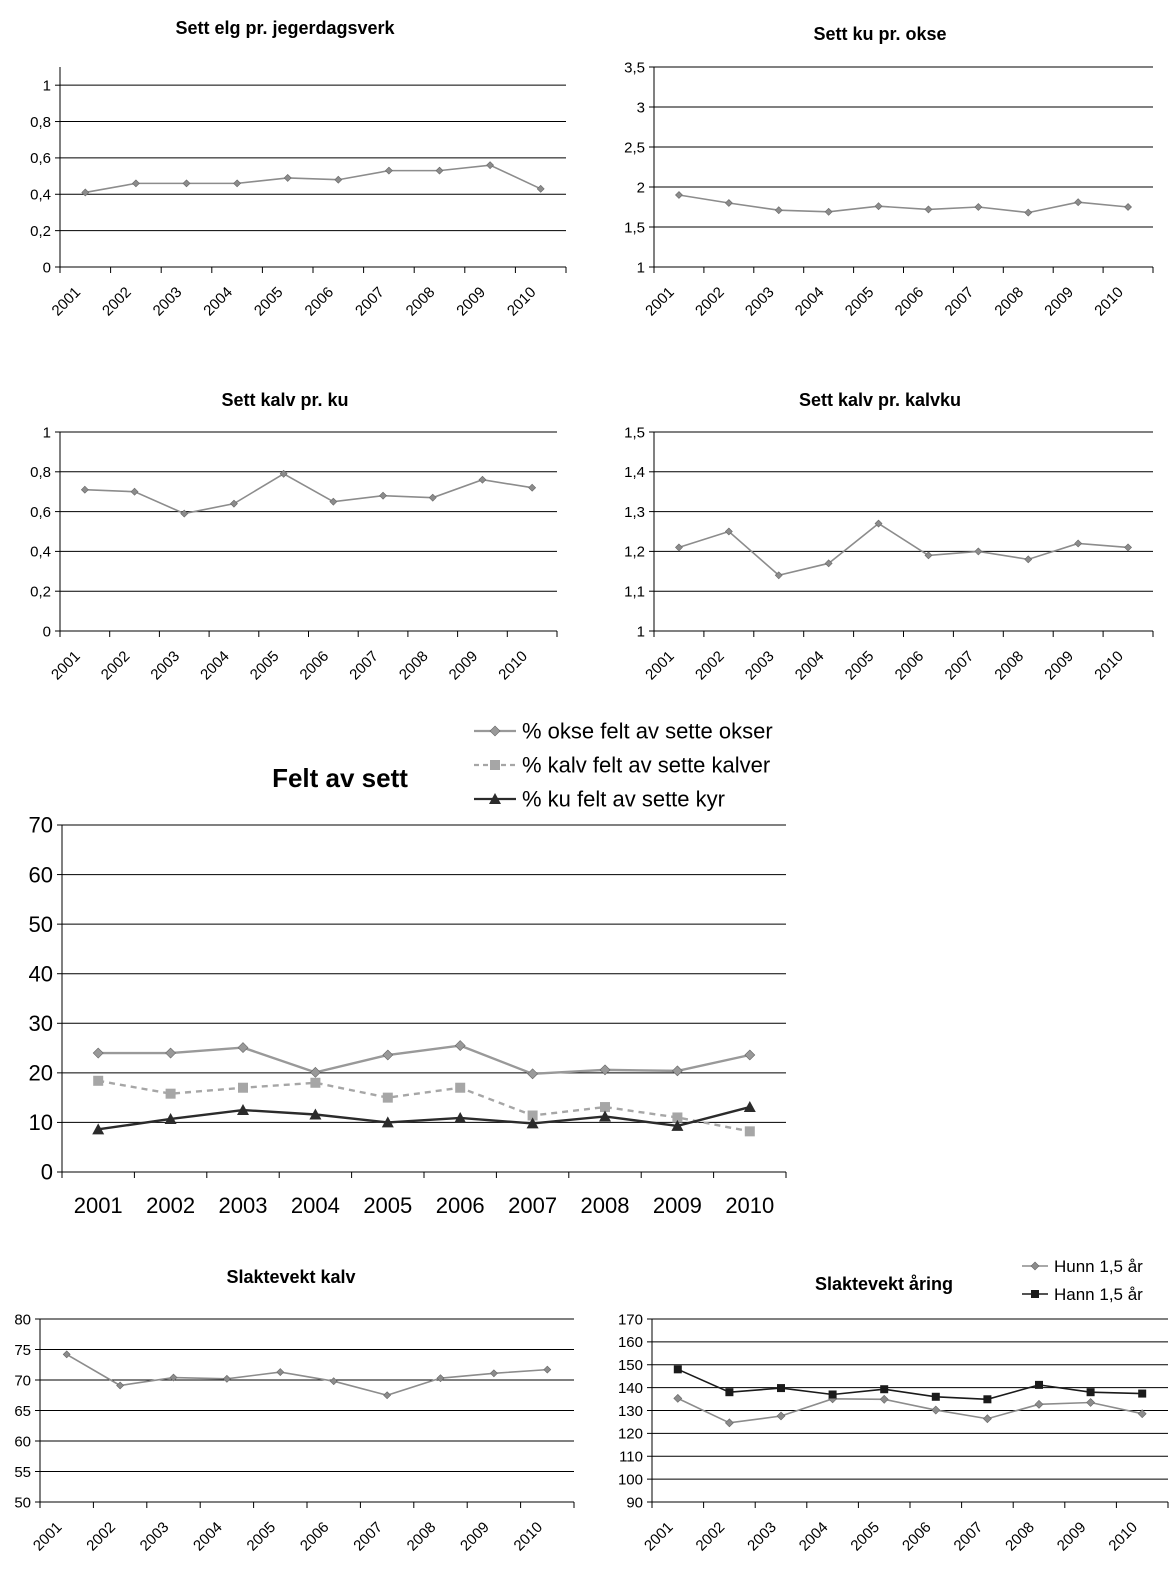 The width and height of the screenshot is (1173, 1574). Describe the element at coordinates (646, 765) in the screenshot. I see `legend-label: % kalv felt av sette kalver` at that location.